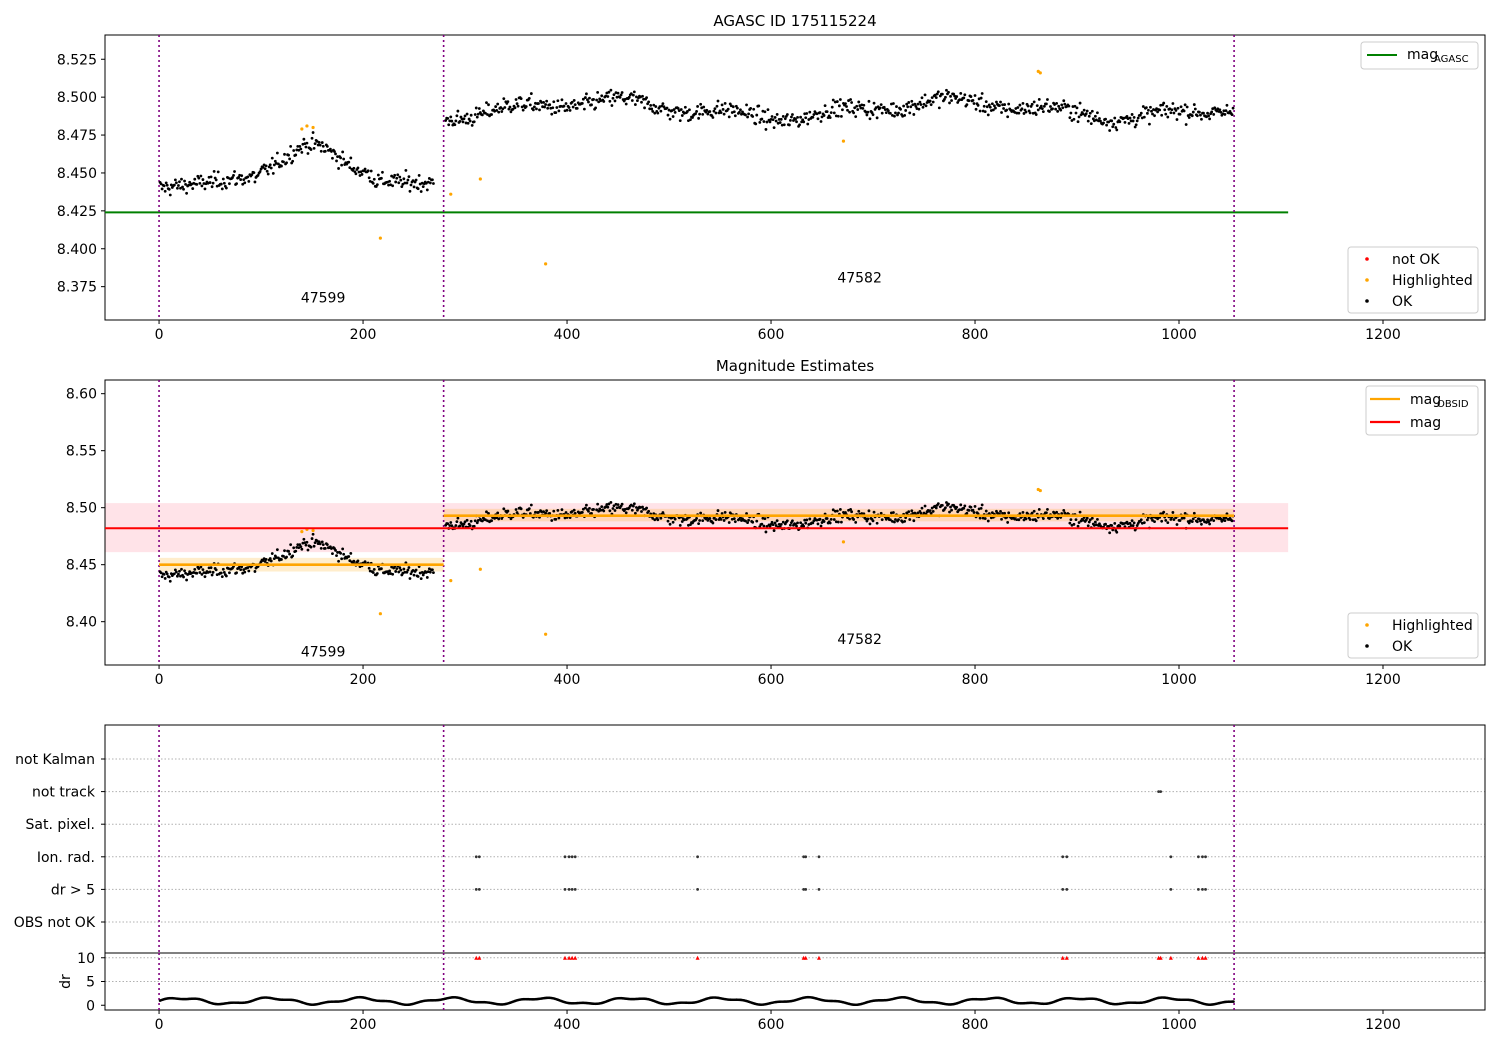  Describe the element at coordinates (302, 129) in the screenshot. I see `highlighted-point` at that location.